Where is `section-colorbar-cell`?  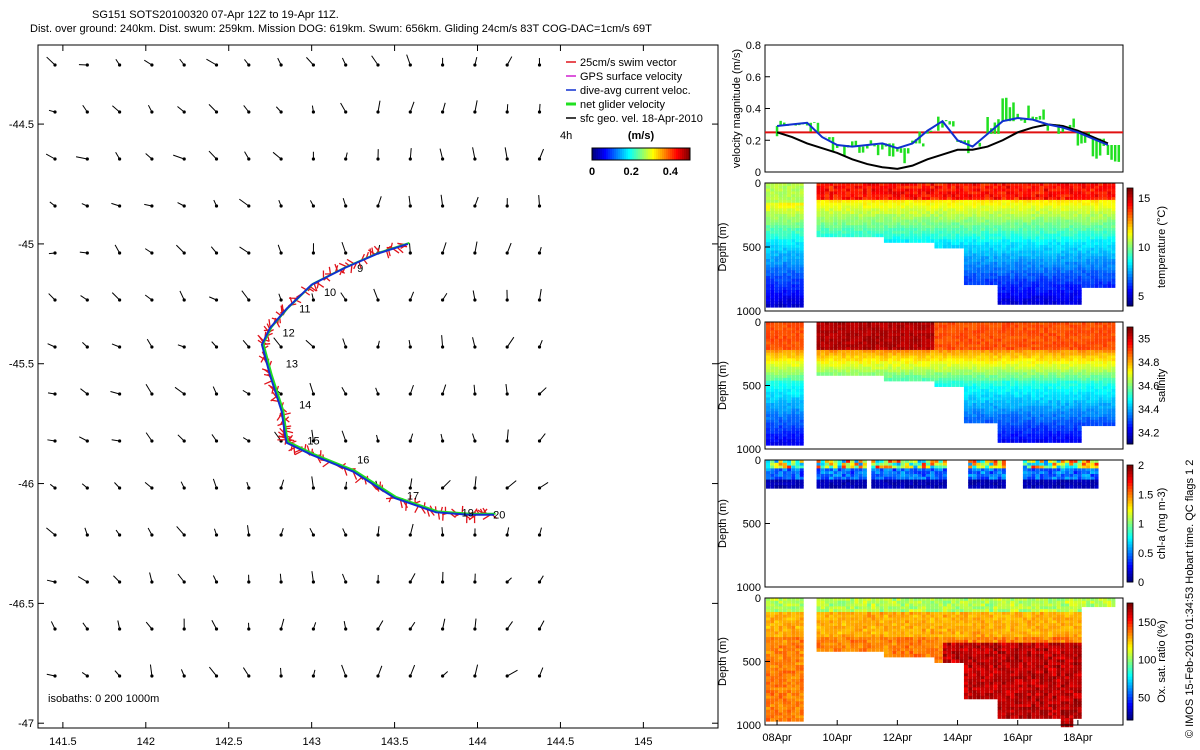
section-colorbar-cell is located at coordinates (1130, 243).